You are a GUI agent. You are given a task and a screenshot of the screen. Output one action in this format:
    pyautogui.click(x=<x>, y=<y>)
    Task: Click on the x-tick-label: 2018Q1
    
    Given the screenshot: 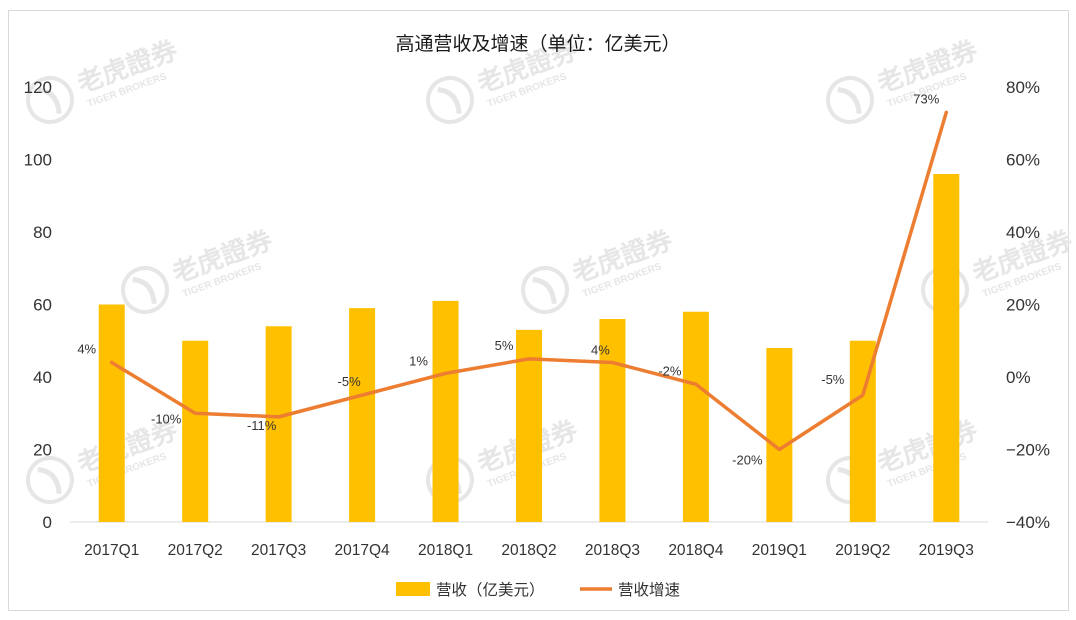 What is the action you would take?
    pyautogui.click(x=445, y=550)
    